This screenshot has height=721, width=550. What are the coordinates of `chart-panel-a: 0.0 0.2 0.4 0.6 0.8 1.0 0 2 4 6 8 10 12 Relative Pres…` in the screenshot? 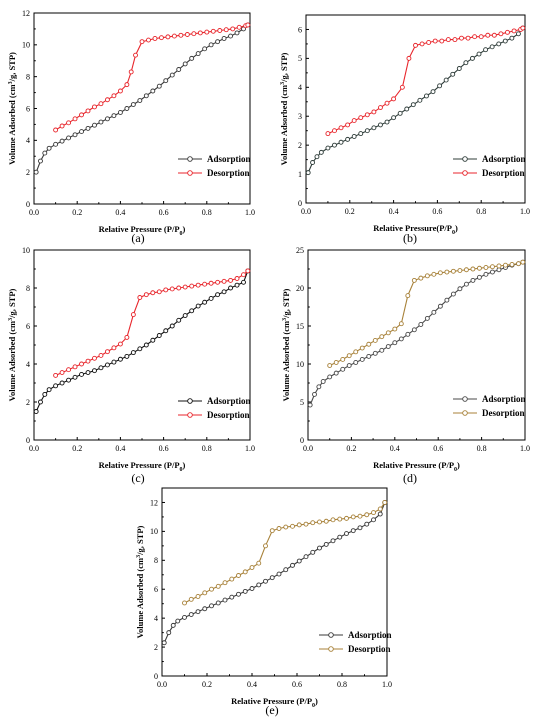 It's located at (131, 127).